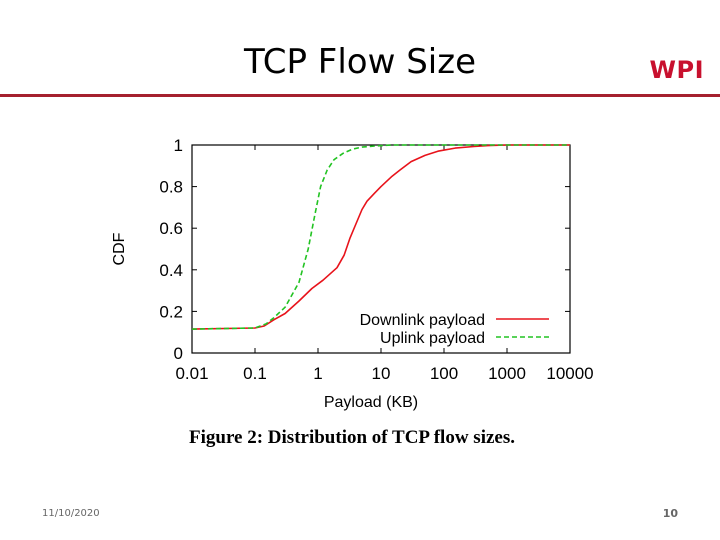  What do you see at coordinates (178, 145) in the screenshot?
I see `y-tick-label: 1` at bounding box center [178, 145].